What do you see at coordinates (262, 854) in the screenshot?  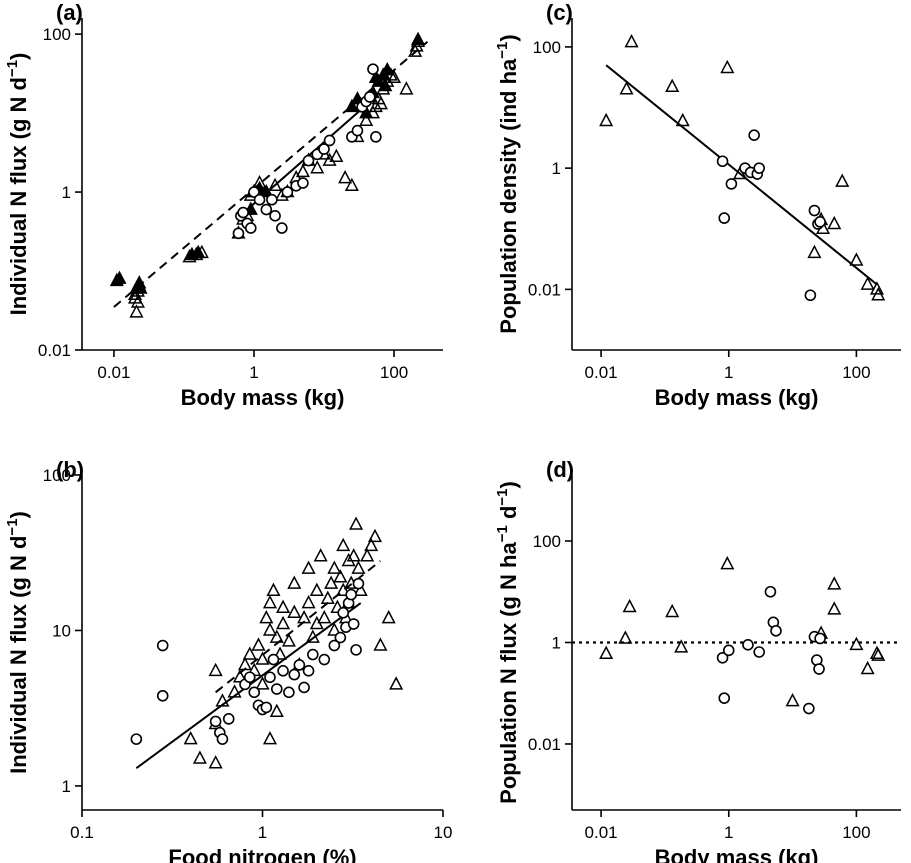 I see `x-axis-title: Food nitrogen (%)` at bounding box center [262, 854].